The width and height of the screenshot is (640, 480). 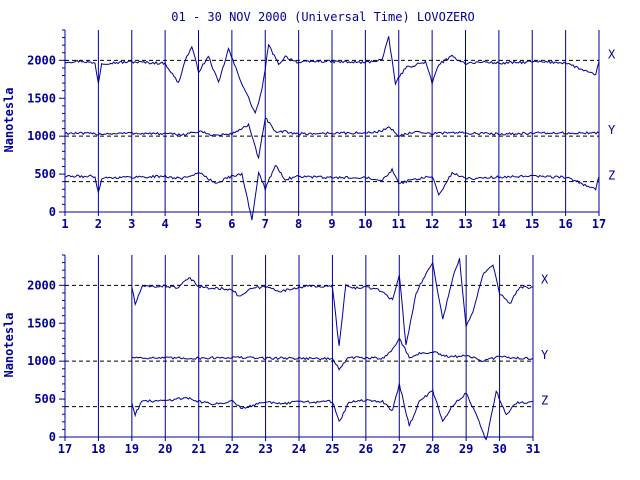 I want to click on x-tick-label: 15, so click(x=532, y=224).